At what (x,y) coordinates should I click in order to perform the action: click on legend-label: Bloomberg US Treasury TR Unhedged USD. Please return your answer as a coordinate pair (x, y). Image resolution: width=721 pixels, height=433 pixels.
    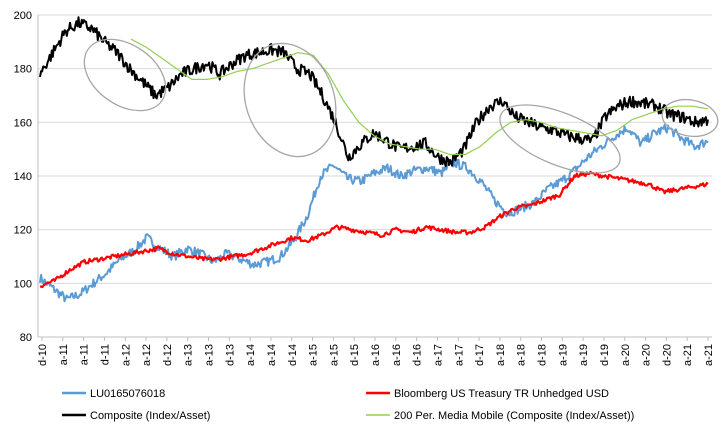
    Looking at the image, I should click on (501, 394).